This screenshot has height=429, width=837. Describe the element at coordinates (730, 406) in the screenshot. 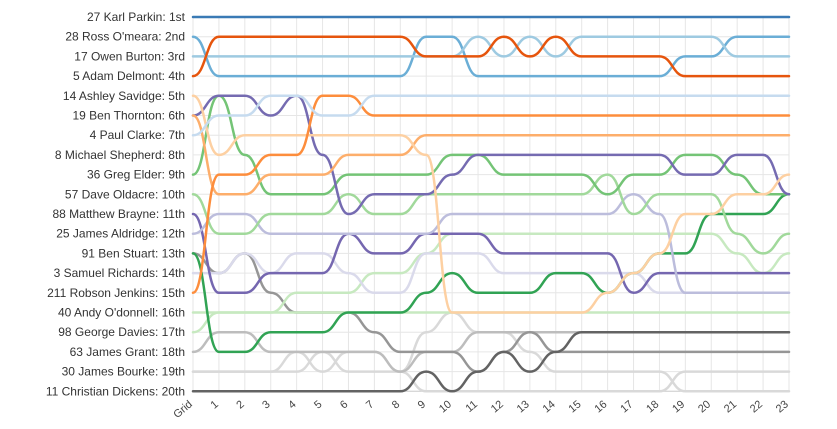

I see `x-tick-label: 21` at that location.